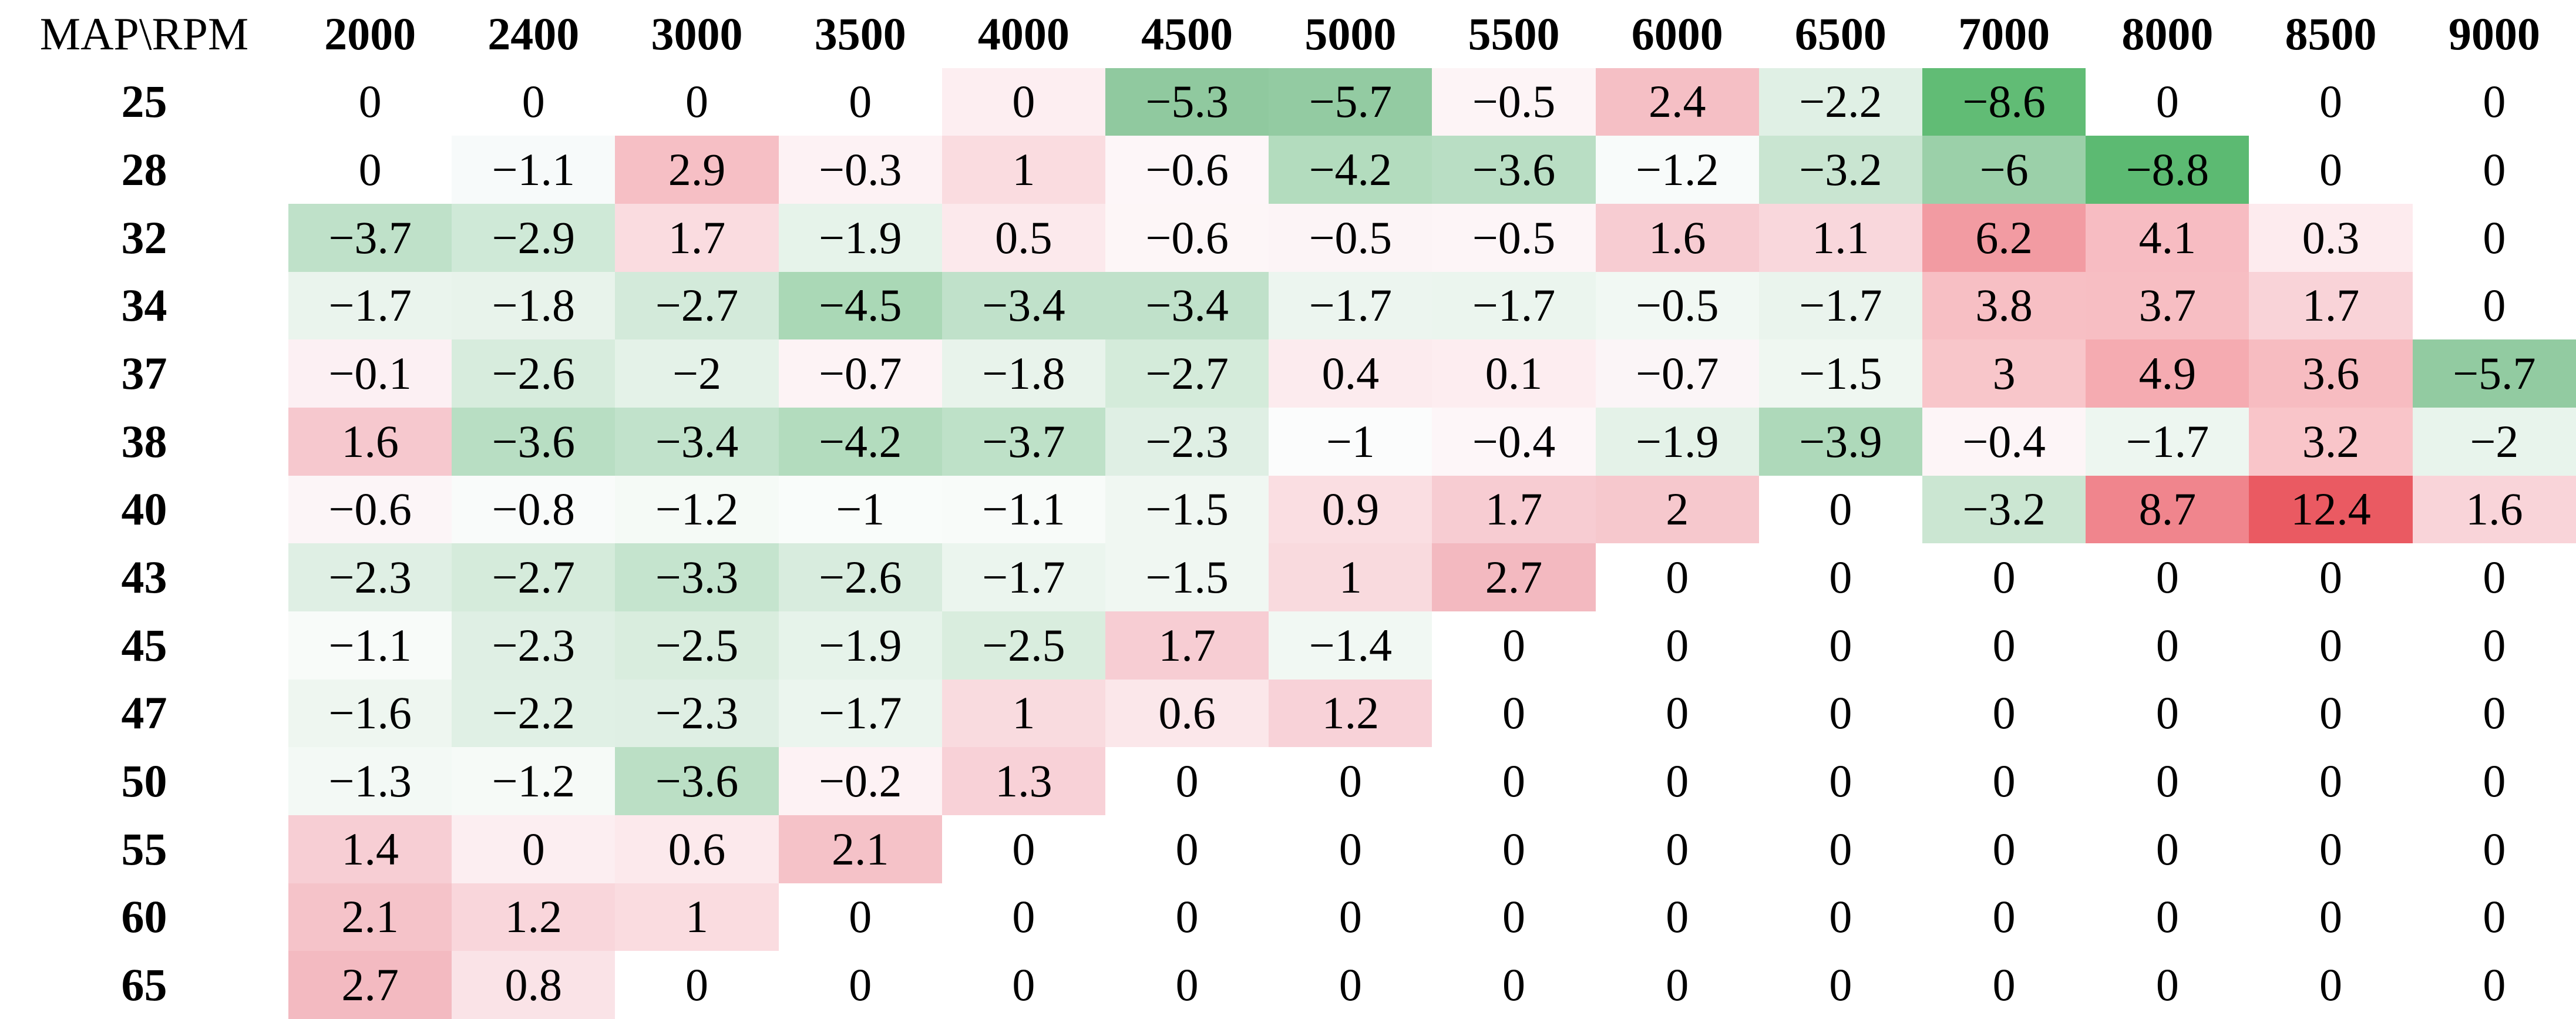  Describe the element at coordinates (370, 170) in the screenshot. I see `cell-map28-rpm2000: 0` at that location.